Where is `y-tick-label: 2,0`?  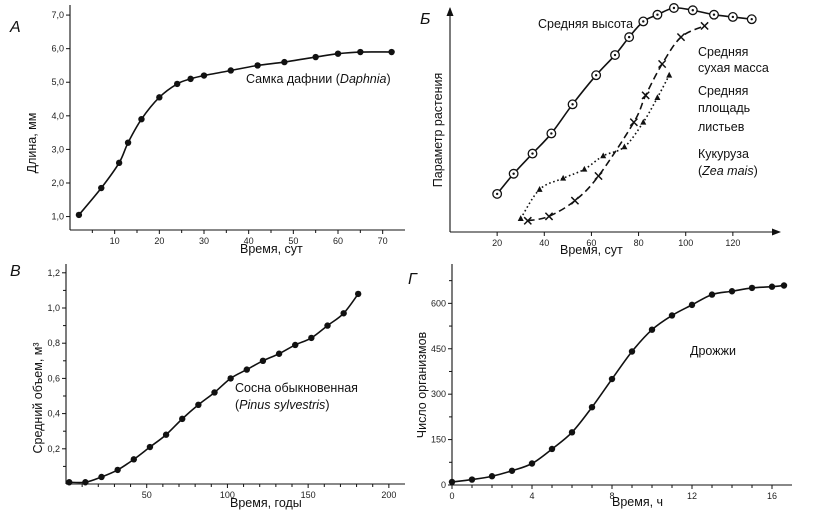 y-tick-label: 2,0 is located at coordinates (57, 183).